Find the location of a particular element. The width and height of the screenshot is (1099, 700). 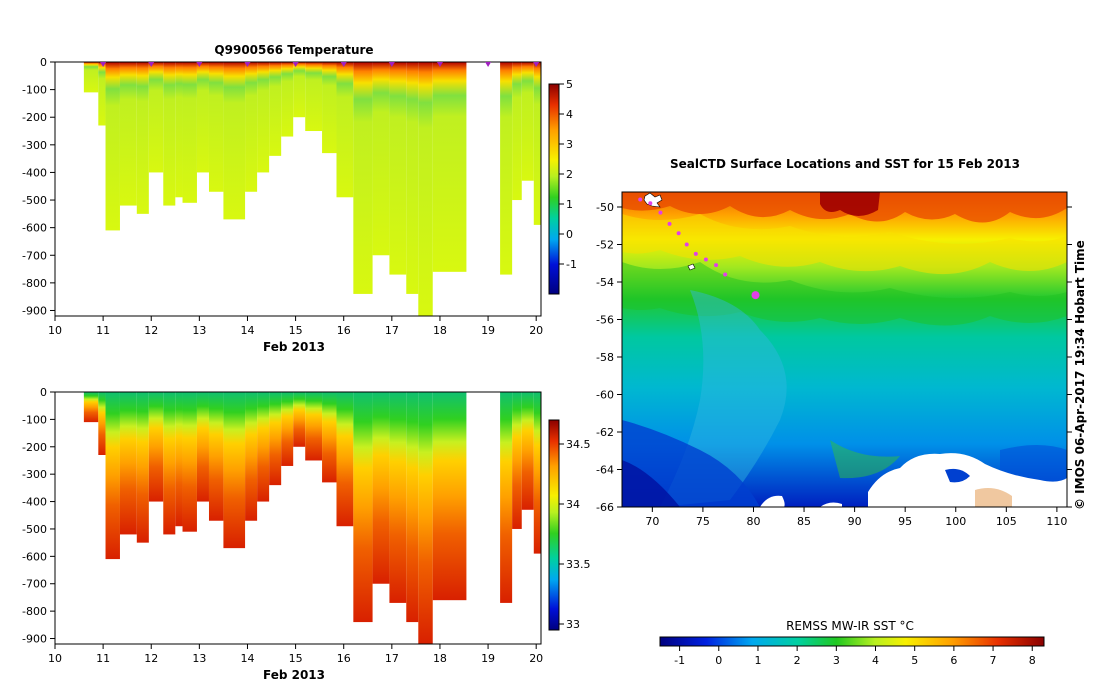

temperature-y-ticks: 0 -100 -200 -300 -400 -500 -600 -700 -800 -900 is located at coordinates (38, 186).